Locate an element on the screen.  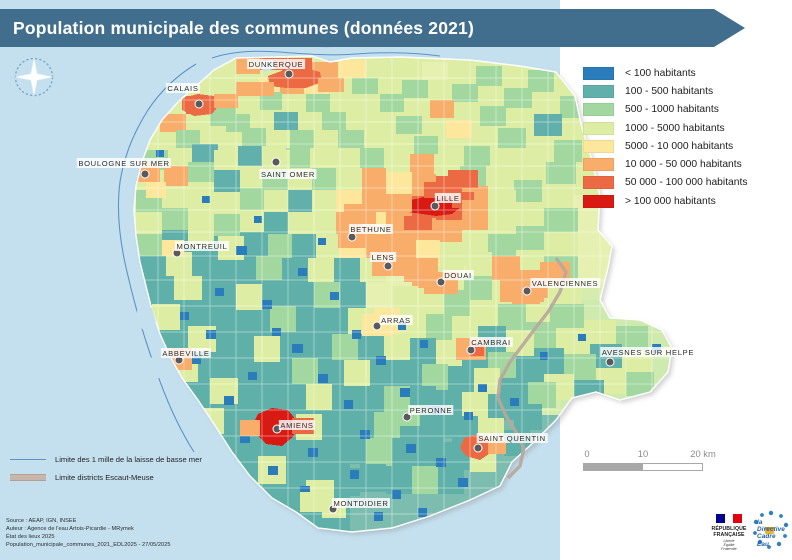
dce-line-3: Eau is located at coordinates (763, 544).